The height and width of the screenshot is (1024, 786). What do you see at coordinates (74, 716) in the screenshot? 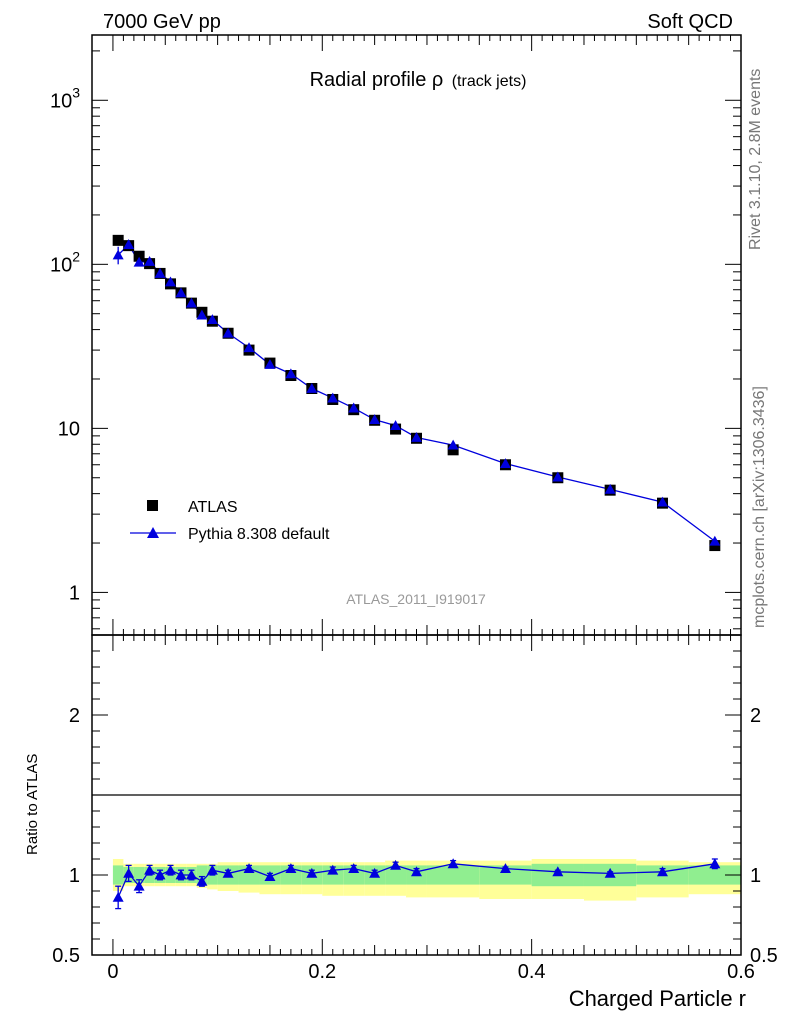
I see `ratio-y-tick-label: 2` at bounding box center [74, 716].